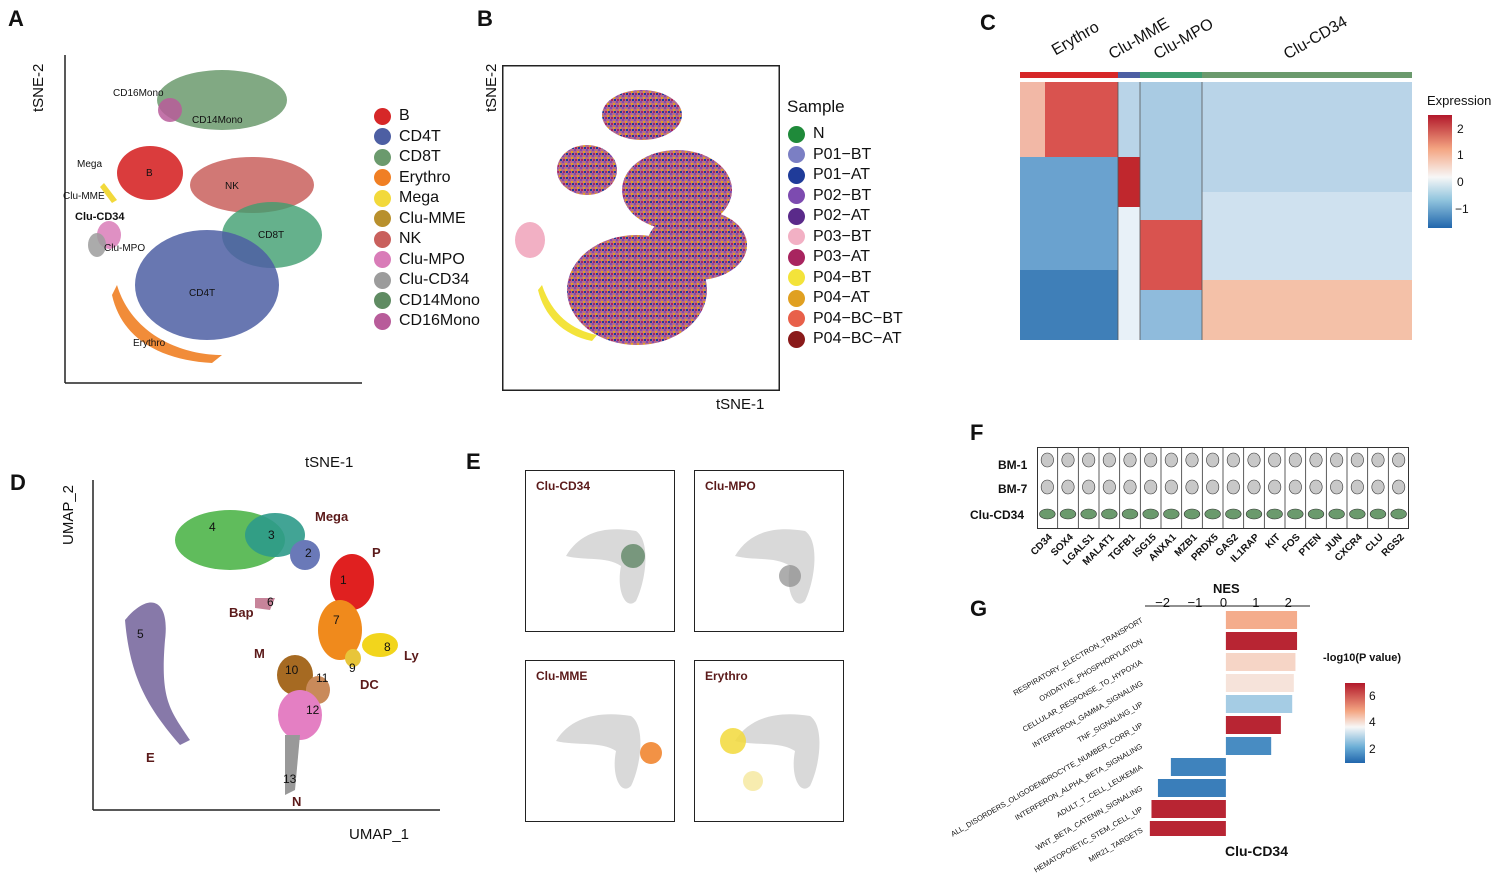  I want to click on gsea-tick-label: 0, so click(1223, 602).